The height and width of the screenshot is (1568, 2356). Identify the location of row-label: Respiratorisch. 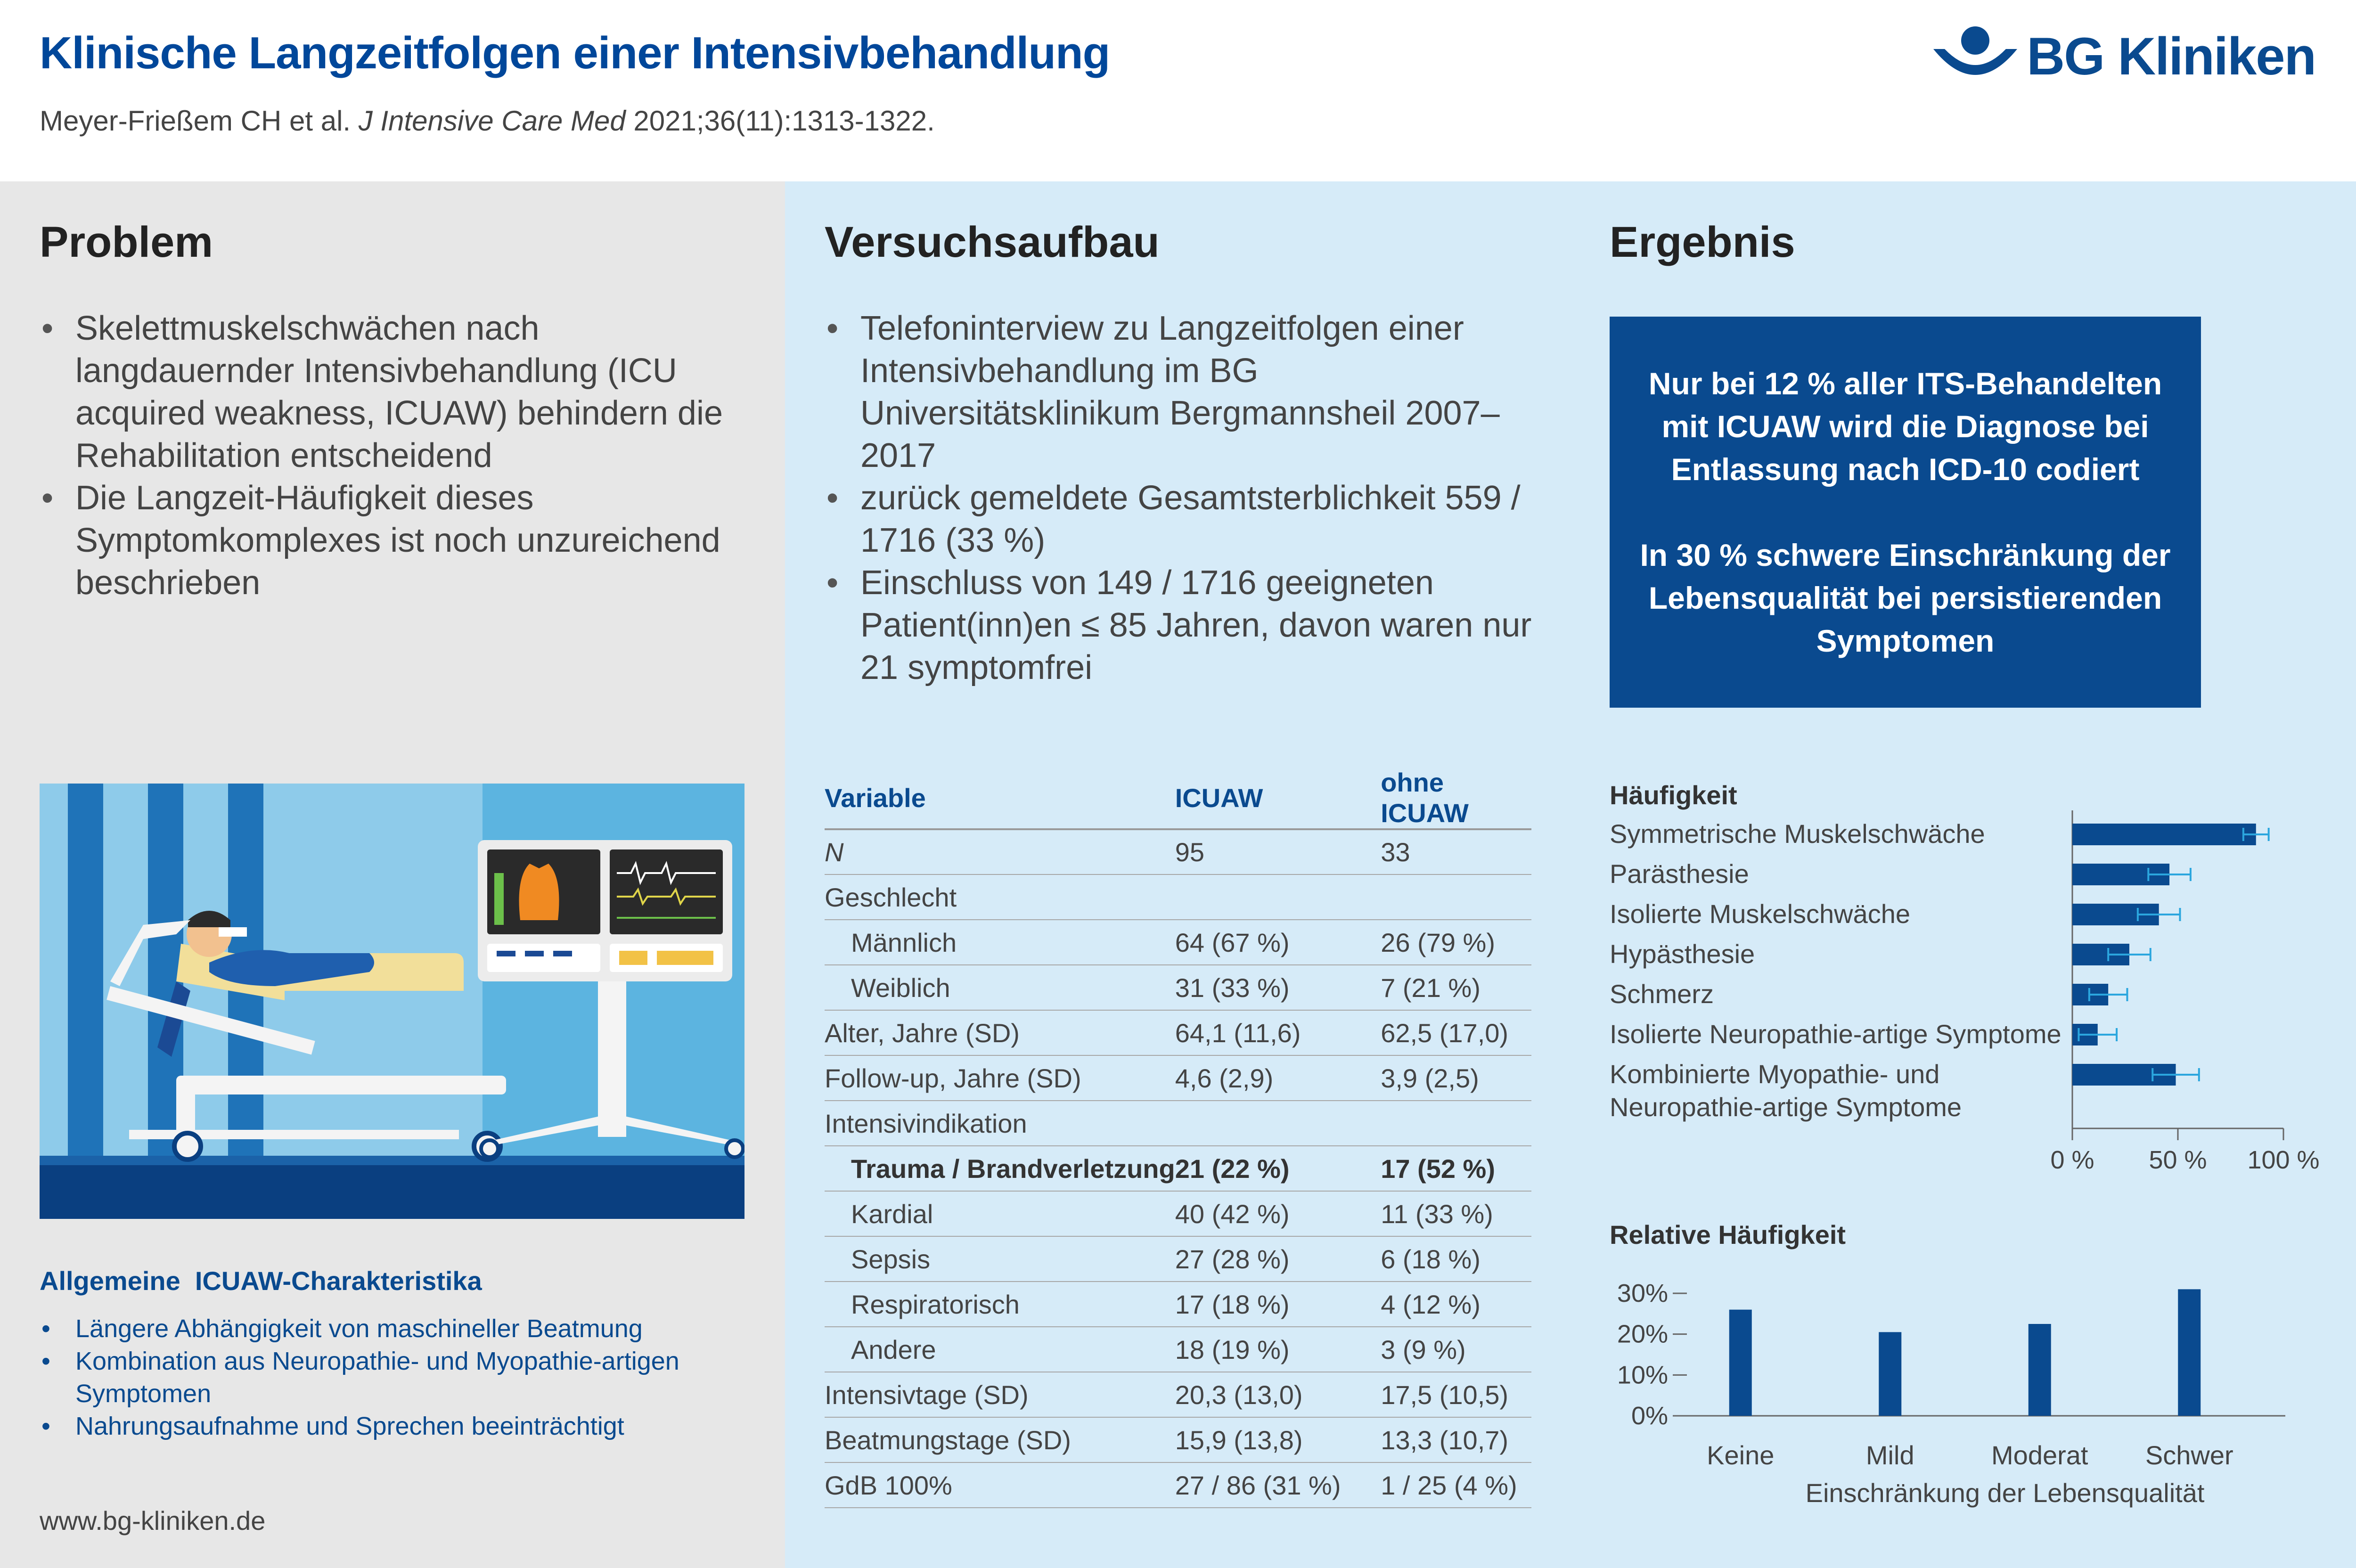
(1000, 1304).